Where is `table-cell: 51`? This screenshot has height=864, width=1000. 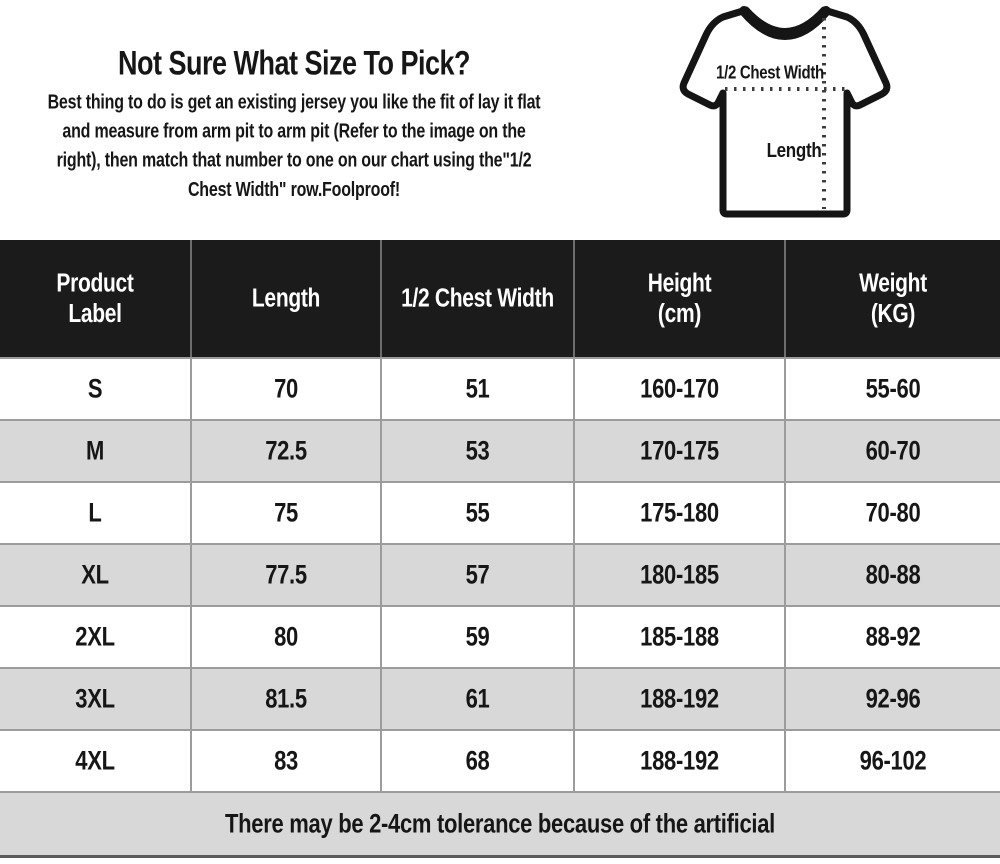 table-cell: 51 is located at coordinates (478, 389).